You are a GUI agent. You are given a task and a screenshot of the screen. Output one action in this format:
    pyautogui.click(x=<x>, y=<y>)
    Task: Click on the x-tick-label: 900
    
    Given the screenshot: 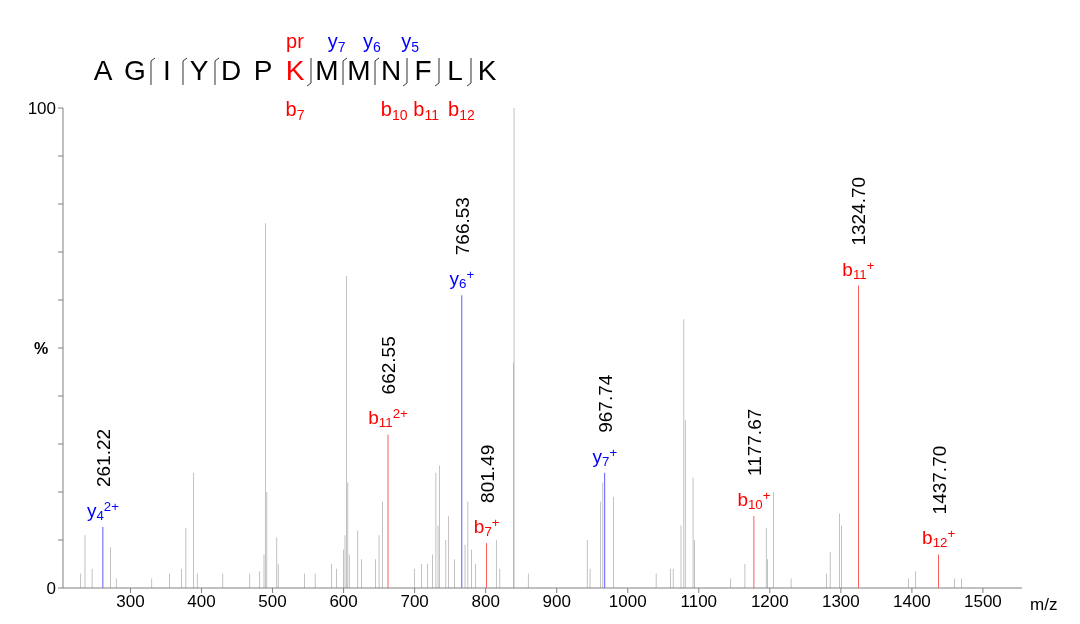 What is the action you would take?
    pyautogui.click(x=556, y=602)
    